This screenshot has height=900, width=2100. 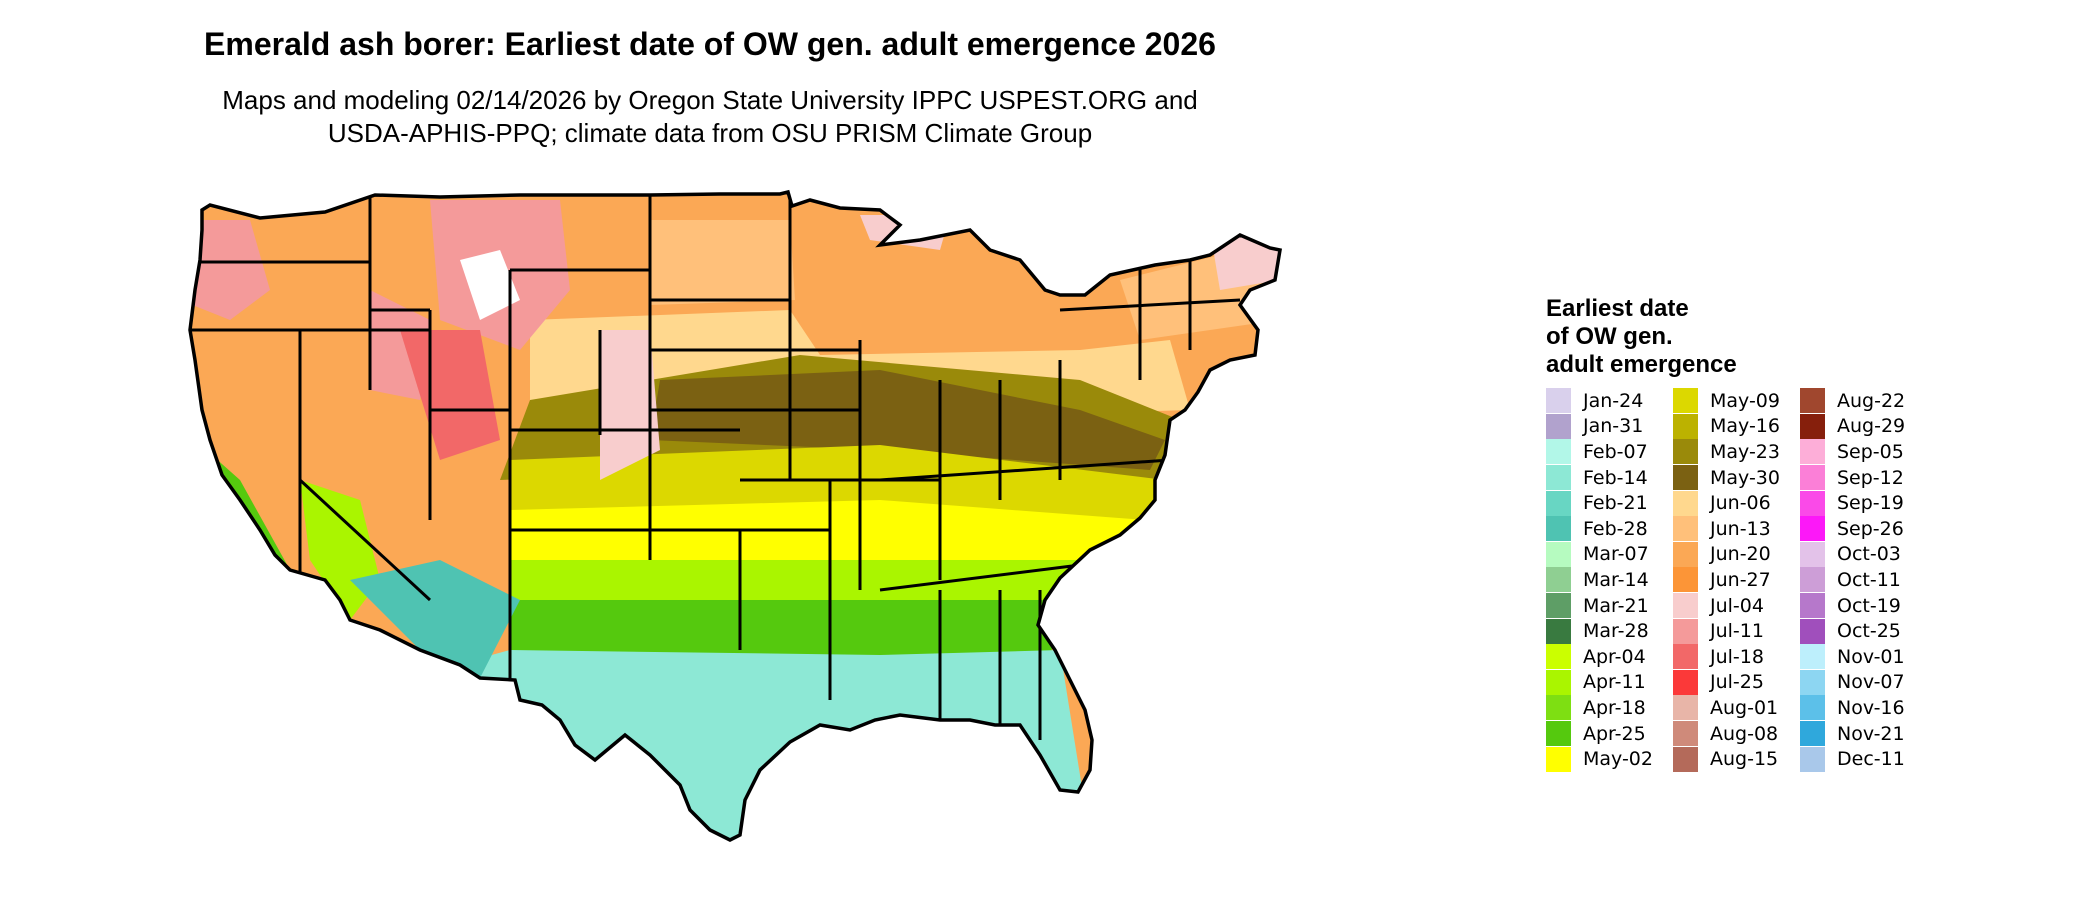 I want to click on legend-label: Feb-14, so click(x=1615, y=477).